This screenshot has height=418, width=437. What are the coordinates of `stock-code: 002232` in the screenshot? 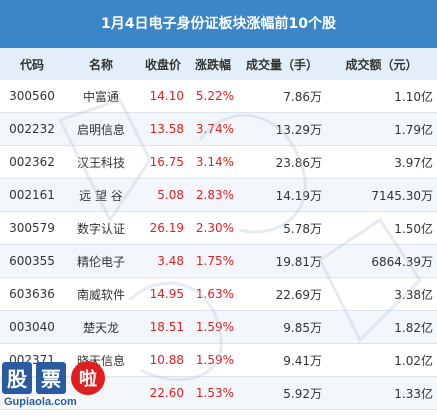 It's located at (32, 129).